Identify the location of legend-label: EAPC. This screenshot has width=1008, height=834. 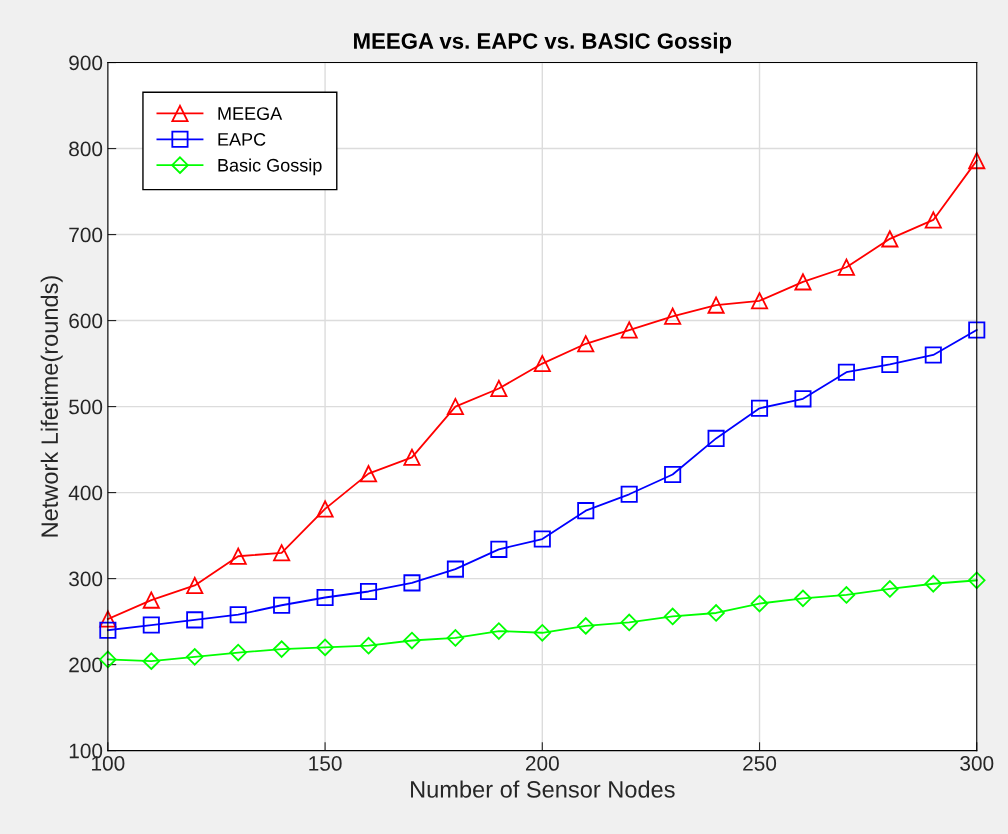
(242, 139).